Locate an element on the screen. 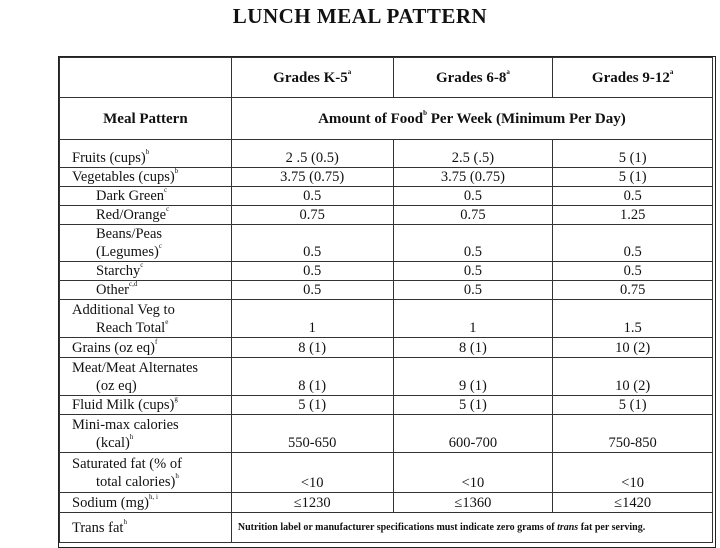 The image size is (720, 548). row-label: Trans fath is located at coordinates (145, 527).